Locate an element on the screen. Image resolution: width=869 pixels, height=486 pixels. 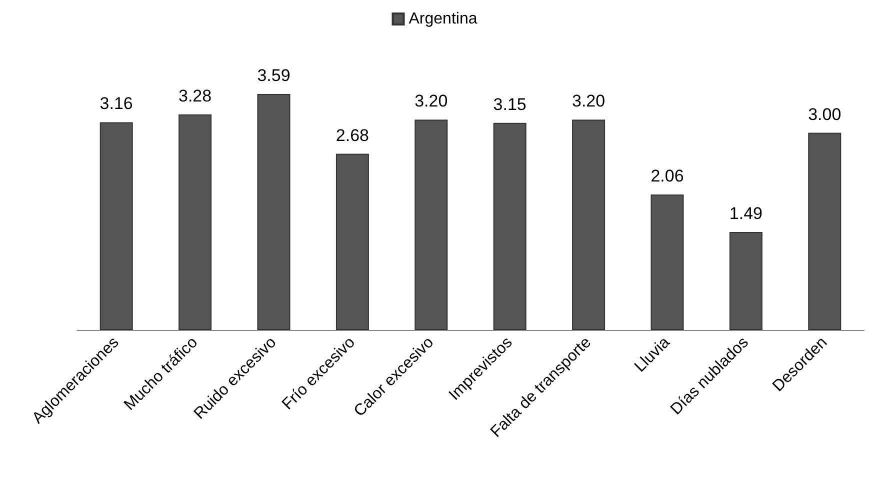
data-label: 3.28 is located at coordinates (195, 96).